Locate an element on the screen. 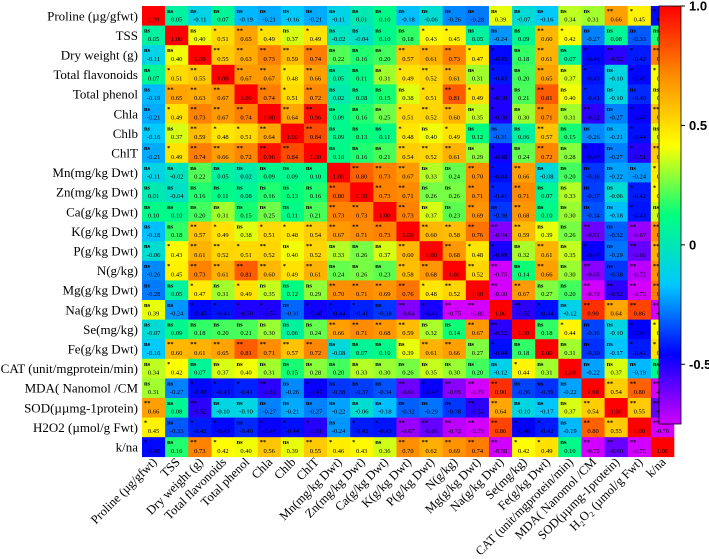 The width and height of the screenshot is (709, 559). cell-value: 0.51 is located at coordinates (430, 98).